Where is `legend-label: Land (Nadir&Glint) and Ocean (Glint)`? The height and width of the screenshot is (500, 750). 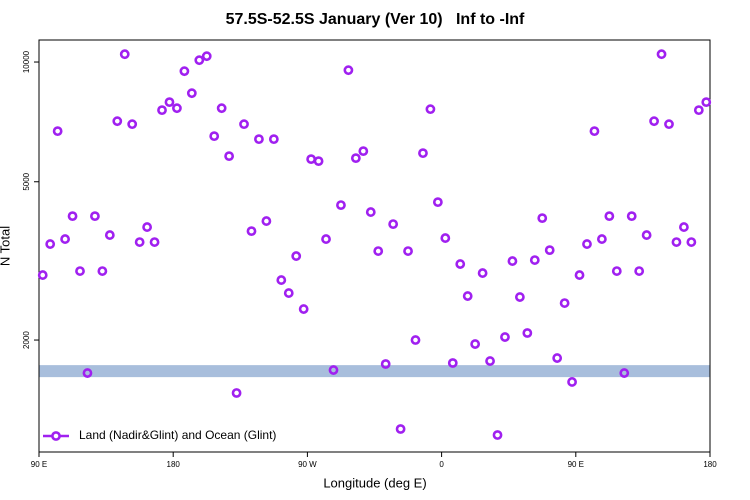
legend-label: Land (Nadir&Glint) and Ocean (Glint) is located at coordinates (177, 435).